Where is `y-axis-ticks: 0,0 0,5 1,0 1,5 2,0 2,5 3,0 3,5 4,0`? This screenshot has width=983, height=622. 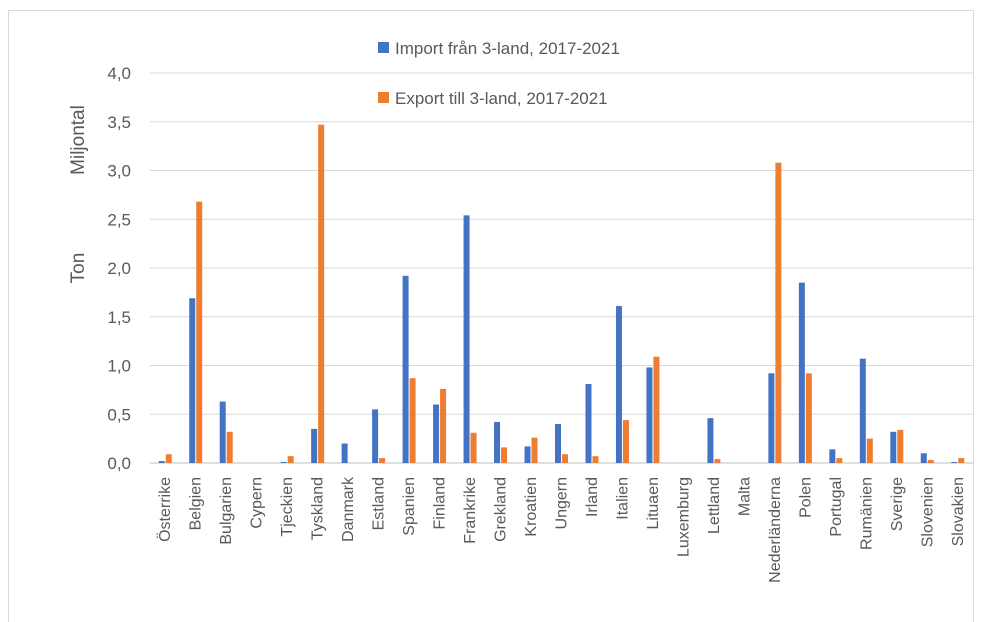
y-axis-ticks: 0,0 0,5 1,0 1,5 2,0 2,5 3,0 3,5 4,0 is located at coordinates (119, 268).